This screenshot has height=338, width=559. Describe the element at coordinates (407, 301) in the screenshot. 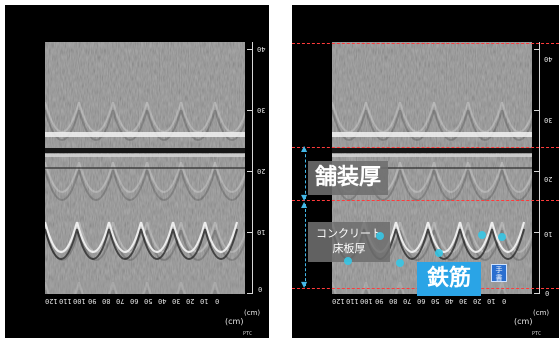

I see `right-x-tick-label: 70` at that location.